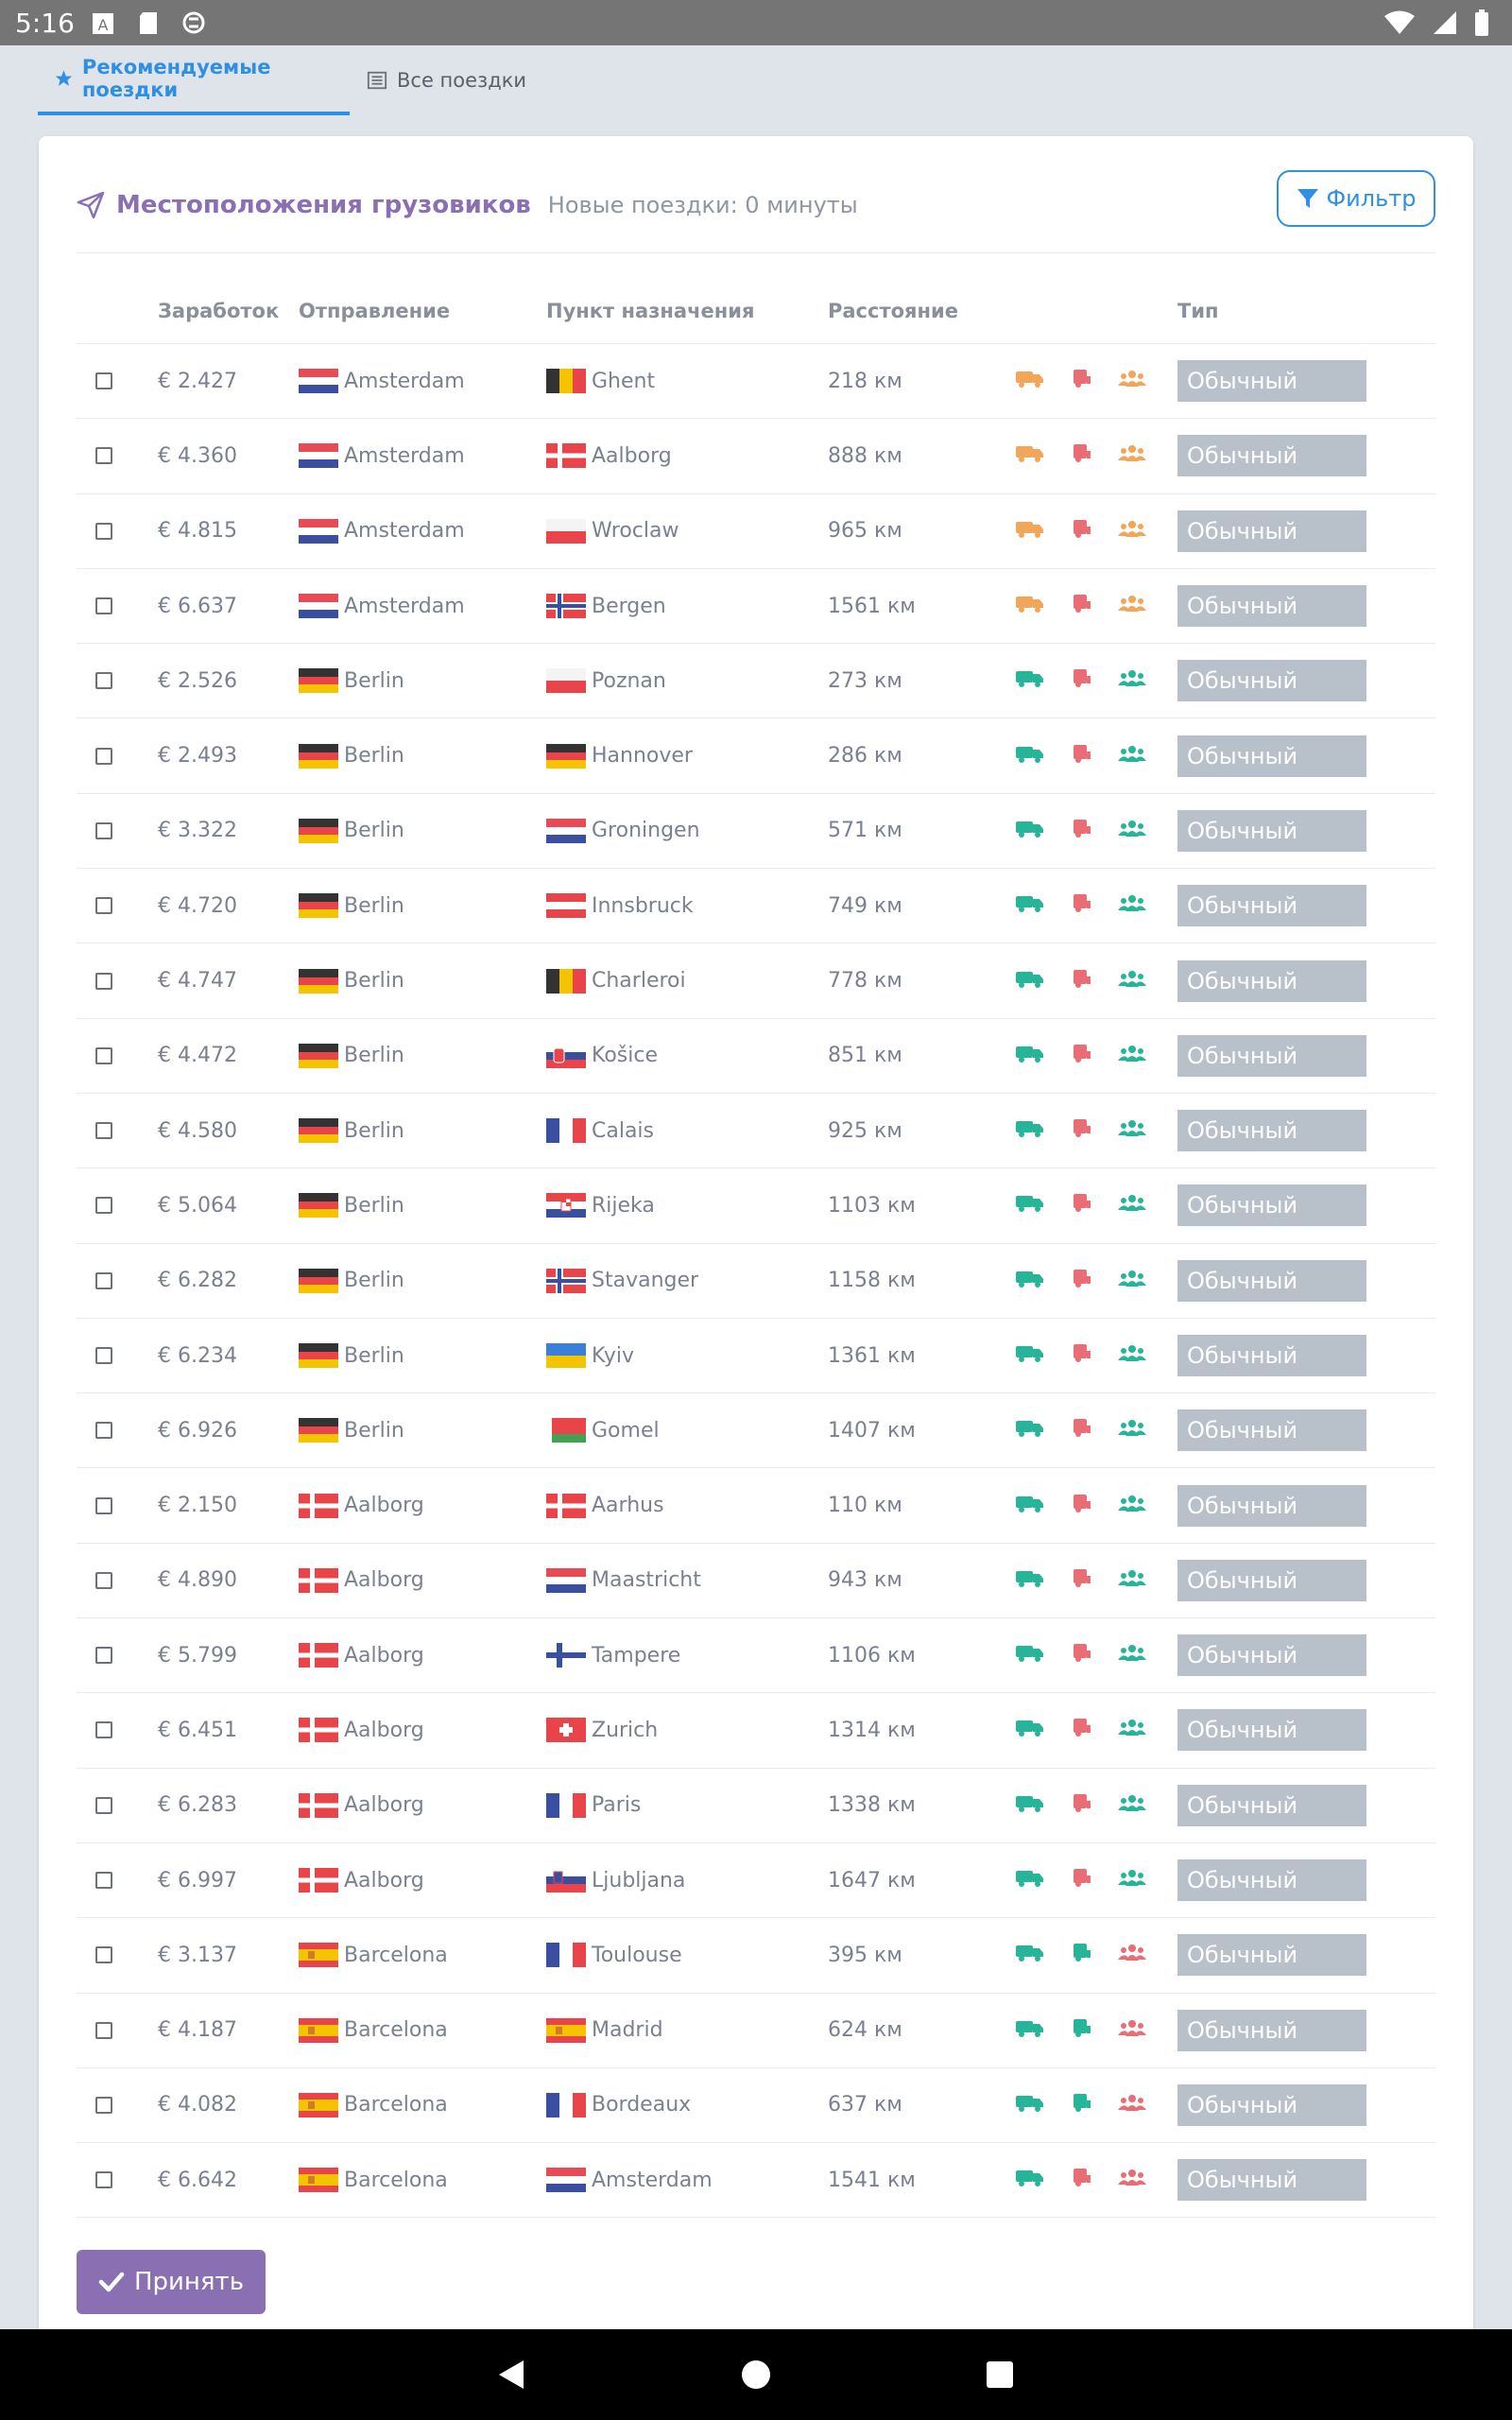  What do you see at coordinates (756, 456) in the screenshot?
I see `table-row: € 4.360 Amsterdam Aalborg 888 км Обычный` at bounding box center [756, 456].